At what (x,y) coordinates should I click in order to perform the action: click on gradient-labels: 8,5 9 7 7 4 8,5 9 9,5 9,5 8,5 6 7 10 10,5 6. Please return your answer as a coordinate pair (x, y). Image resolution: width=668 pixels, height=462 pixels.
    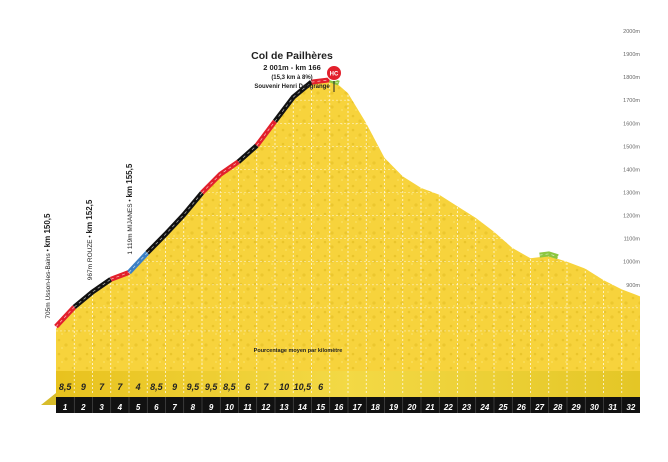
    Looking at the image, I should click on (191, 387).